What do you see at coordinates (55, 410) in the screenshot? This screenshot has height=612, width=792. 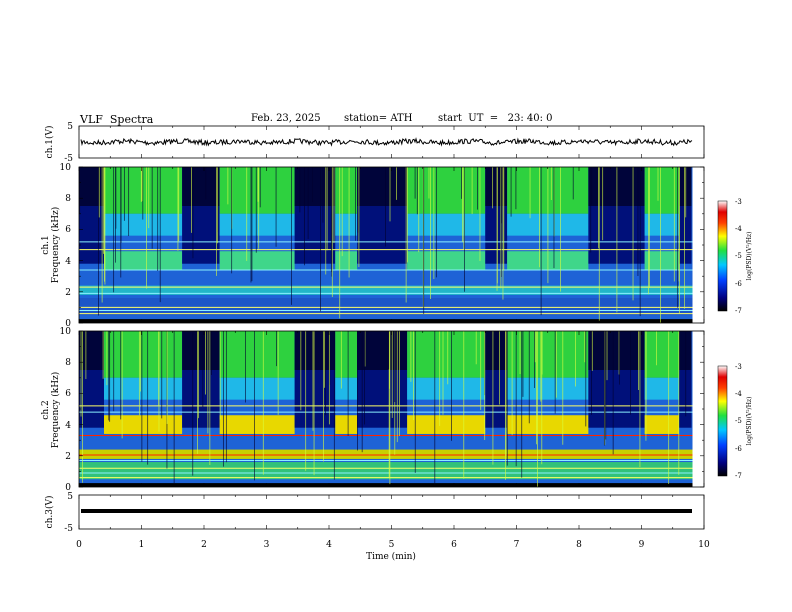 I see `ch2-frequency-label: Frequency (kHz)` at bounding box center [55, 410].